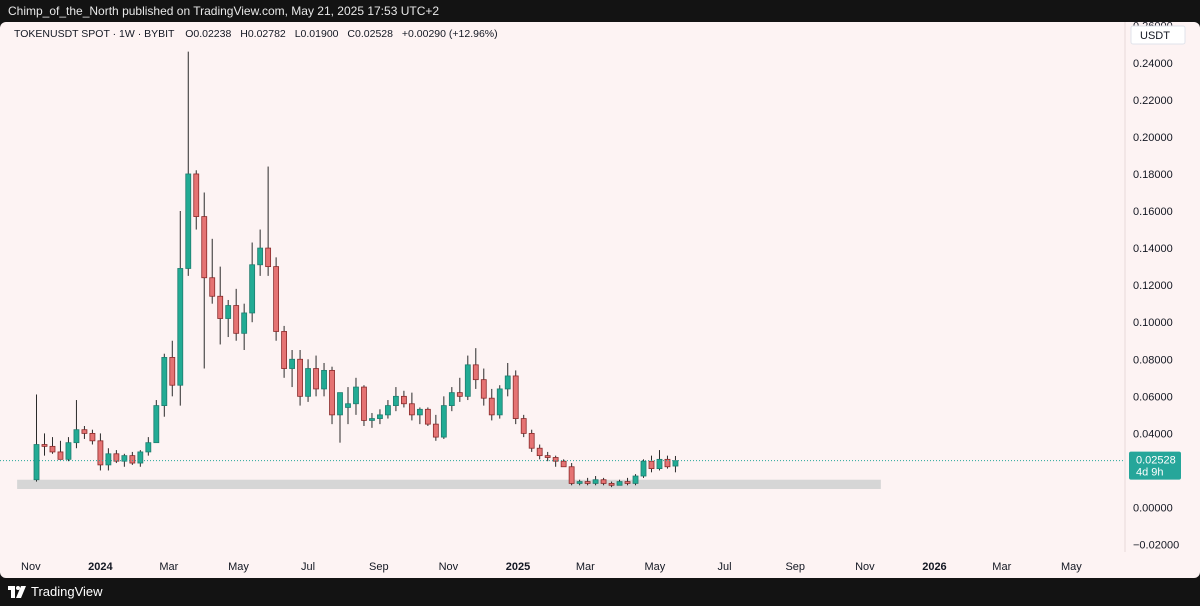  I want to click on price-tick-label: 0.16000, so click(1153, 212).